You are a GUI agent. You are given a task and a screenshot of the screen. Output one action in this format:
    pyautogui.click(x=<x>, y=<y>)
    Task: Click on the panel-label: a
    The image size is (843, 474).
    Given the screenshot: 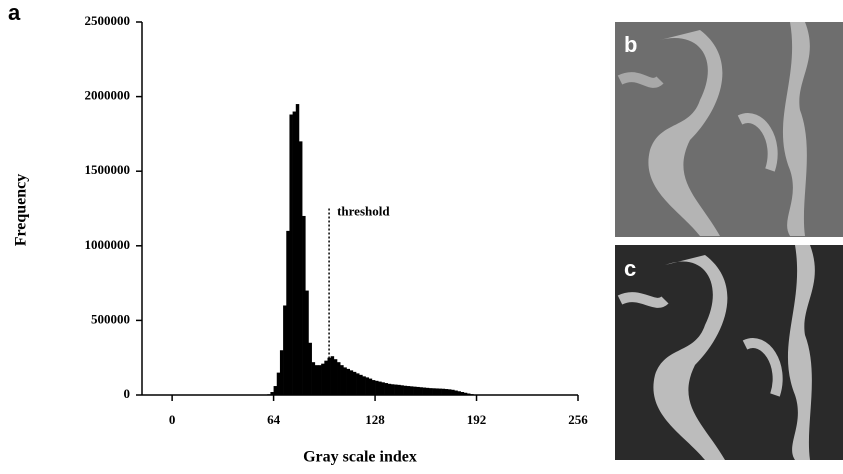 What is the action you would take?
    pyautogui.click(x=14, y=12)
    